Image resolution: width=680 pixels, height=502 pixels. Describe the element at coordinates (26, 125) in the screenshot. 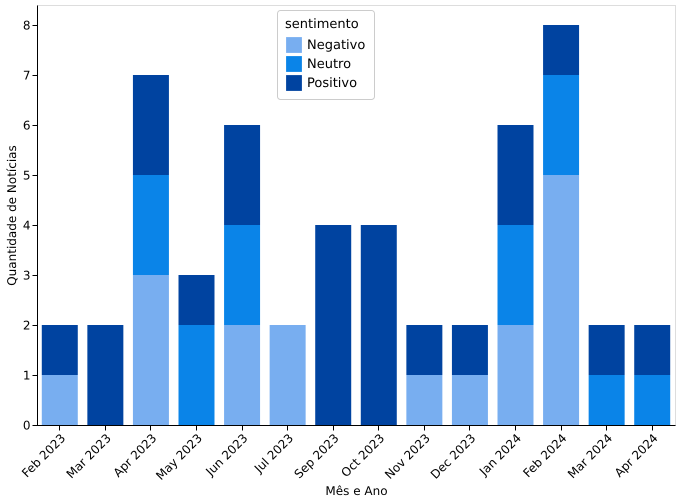

I see `y-tick-label: 6` at that location.